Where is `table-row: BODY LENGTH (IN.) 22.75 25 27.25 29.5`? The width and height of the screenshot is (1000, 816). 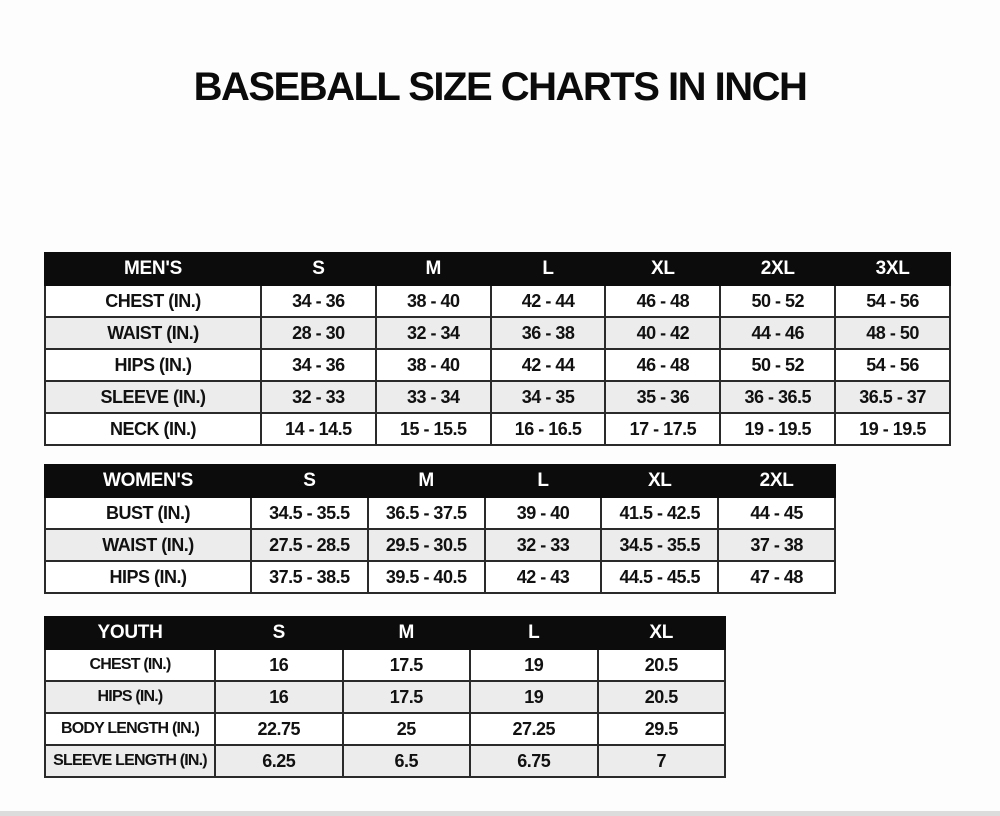
table-row: BODY LENGTH (IN.) 22.75 25 27.25 29.5 is located at coordinates (385, 729).